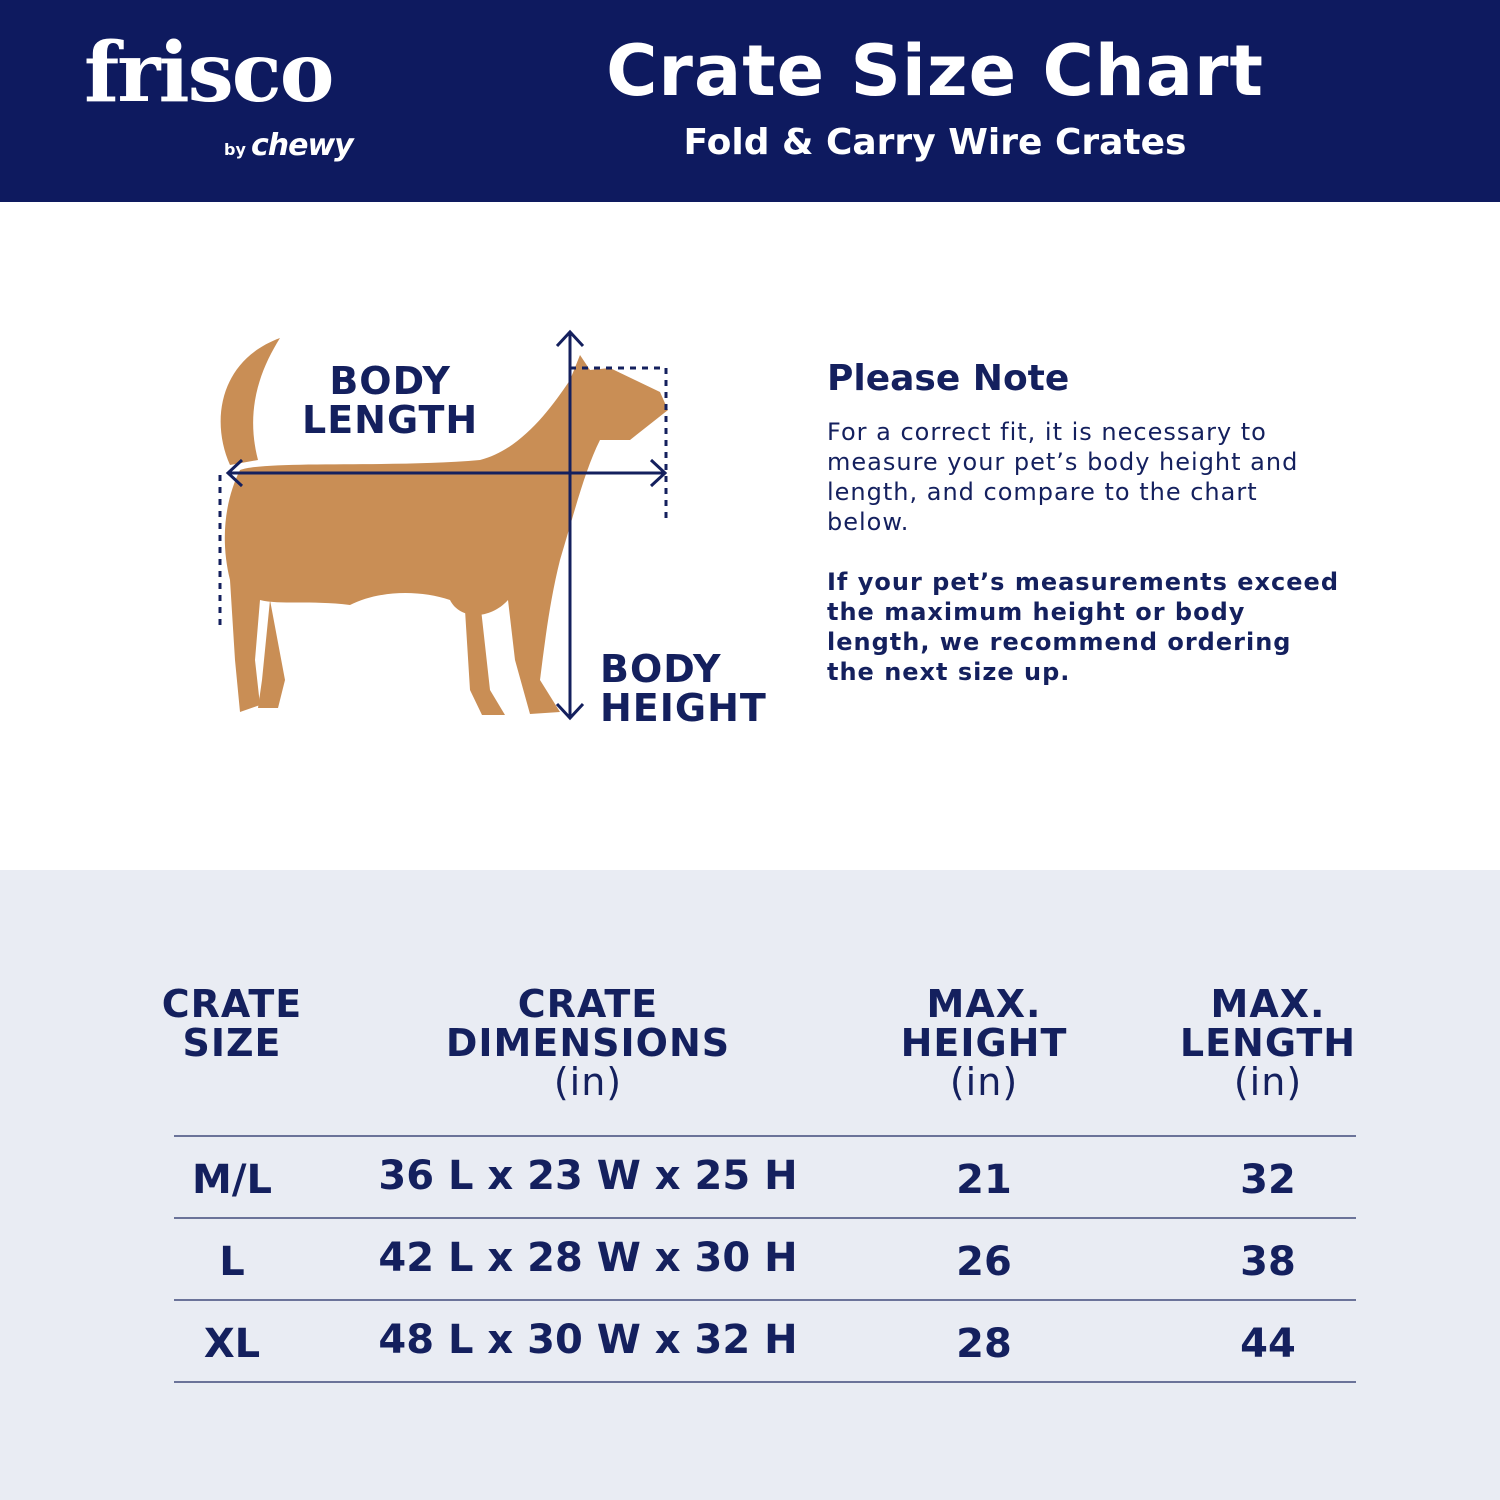 The width and height of the screenshot is (1500, 1500). What do you see at coordinates (1268, 1180) in the screenshot?
I see `cell-max-length: 32` at bounding box center [1268, 1180].